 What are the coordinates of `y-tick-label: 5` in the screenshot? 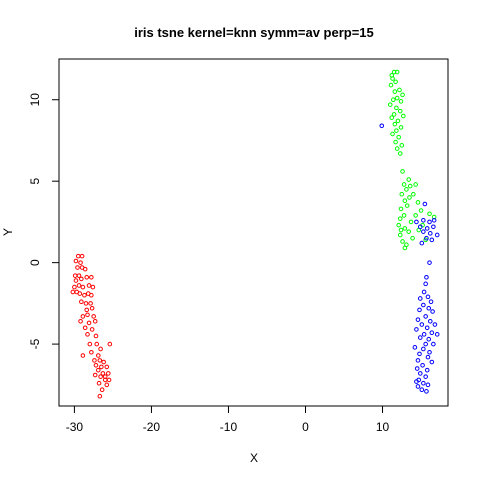 It's located at (35, 181).